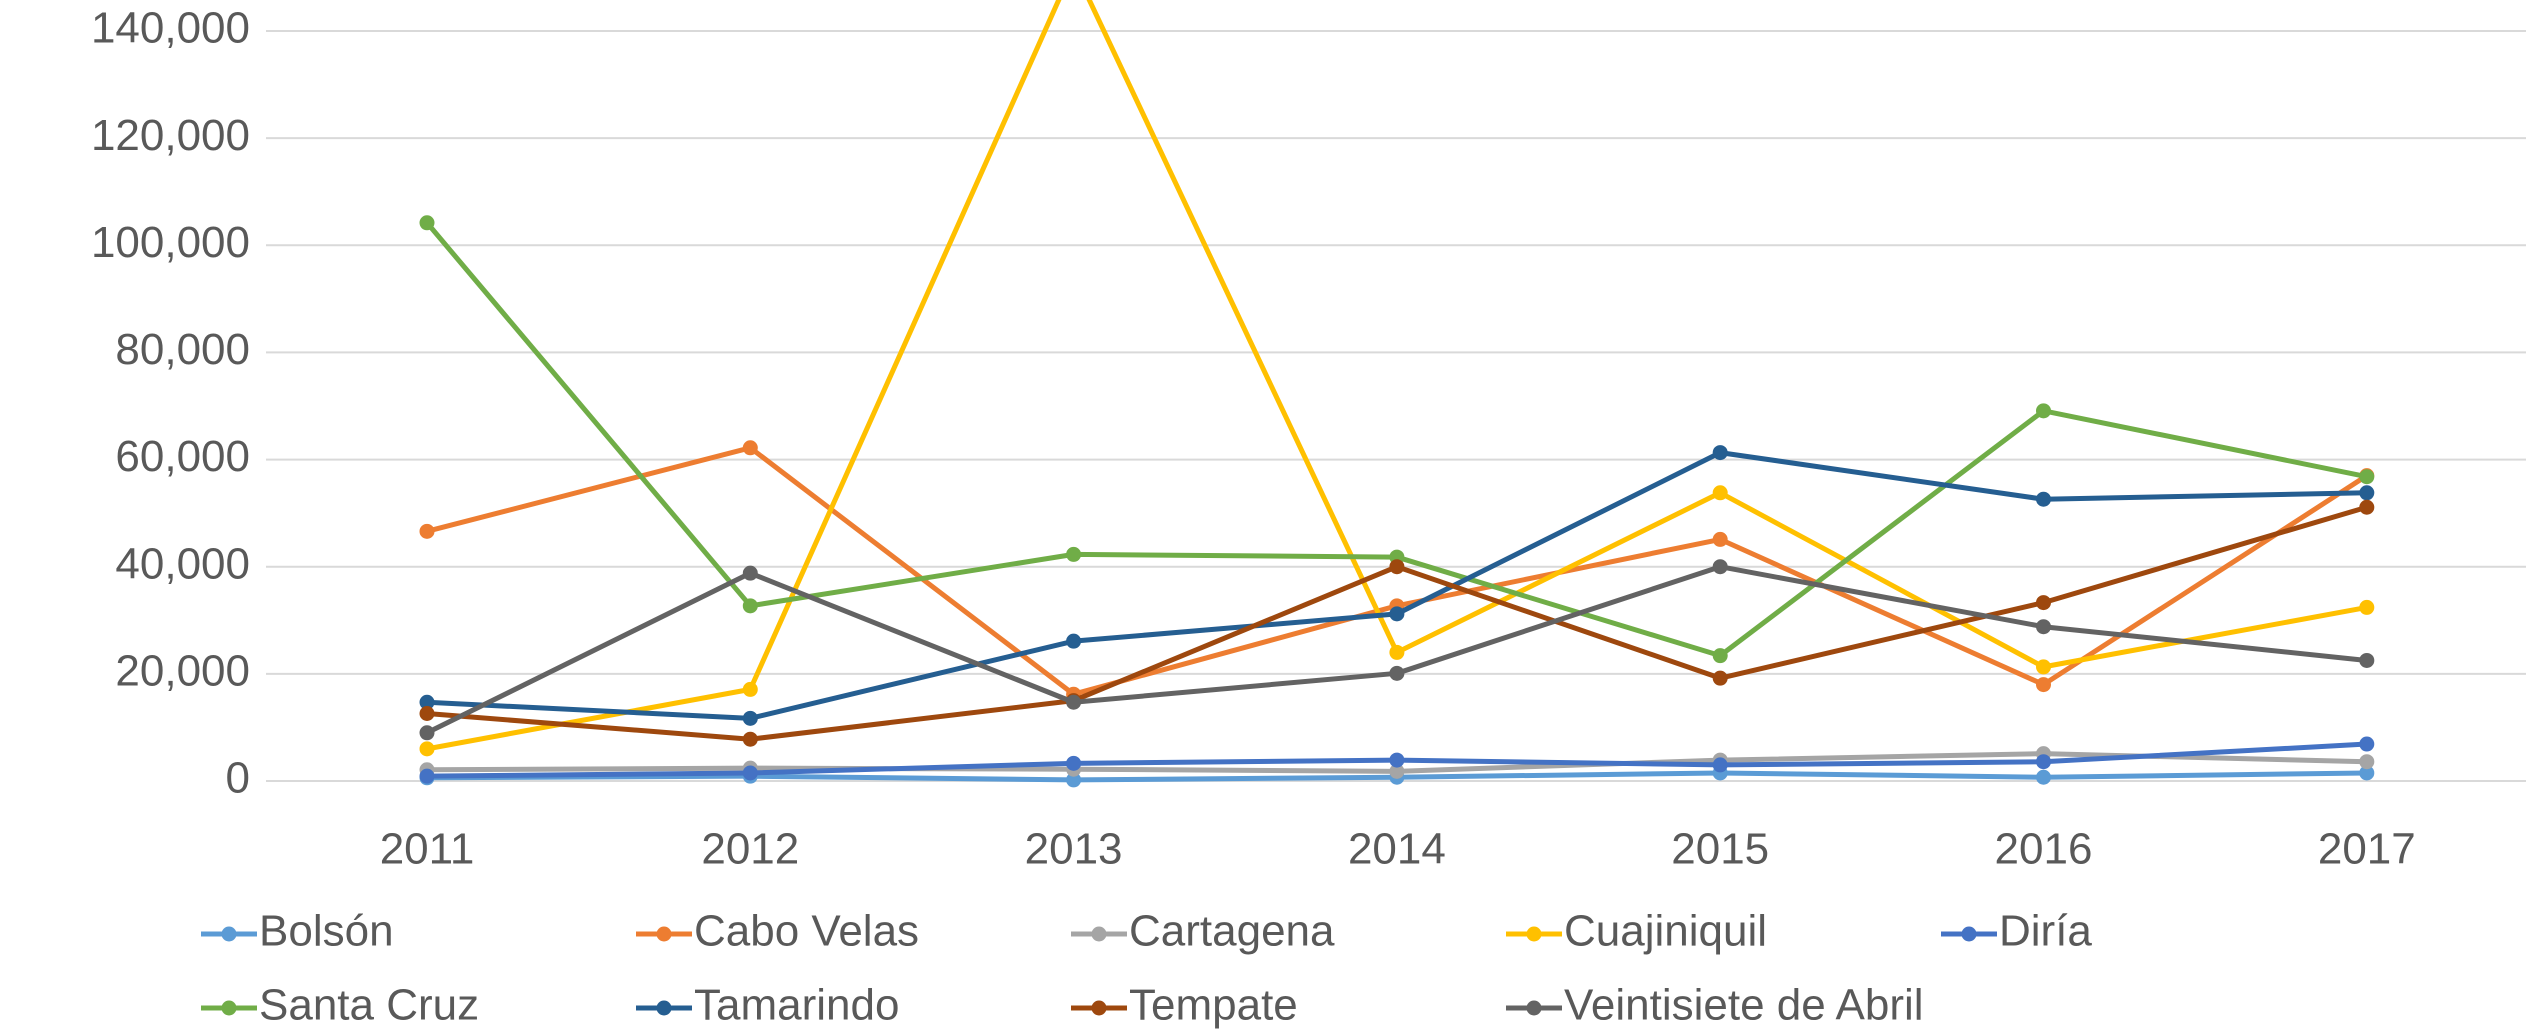 The height and width of the screenshot is (1032, 2526). What do you see at coordinates (1213, 1005) in the screenshot?
I see `legend-label: Tempate` at bounding box center [1213, 1005].